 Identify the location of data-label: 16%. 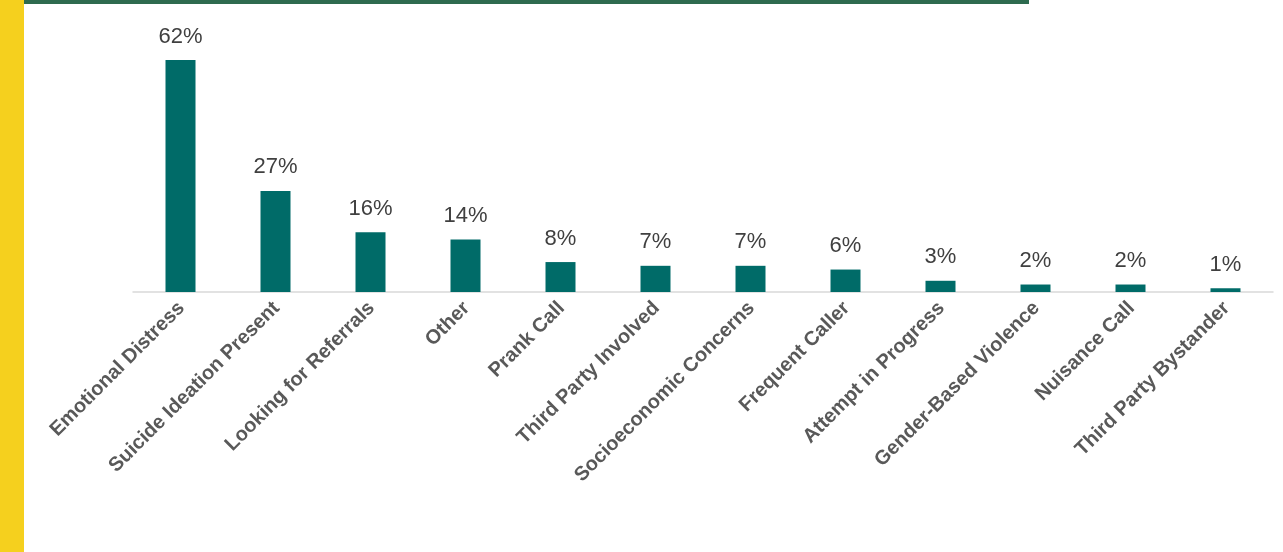
(370, 207).